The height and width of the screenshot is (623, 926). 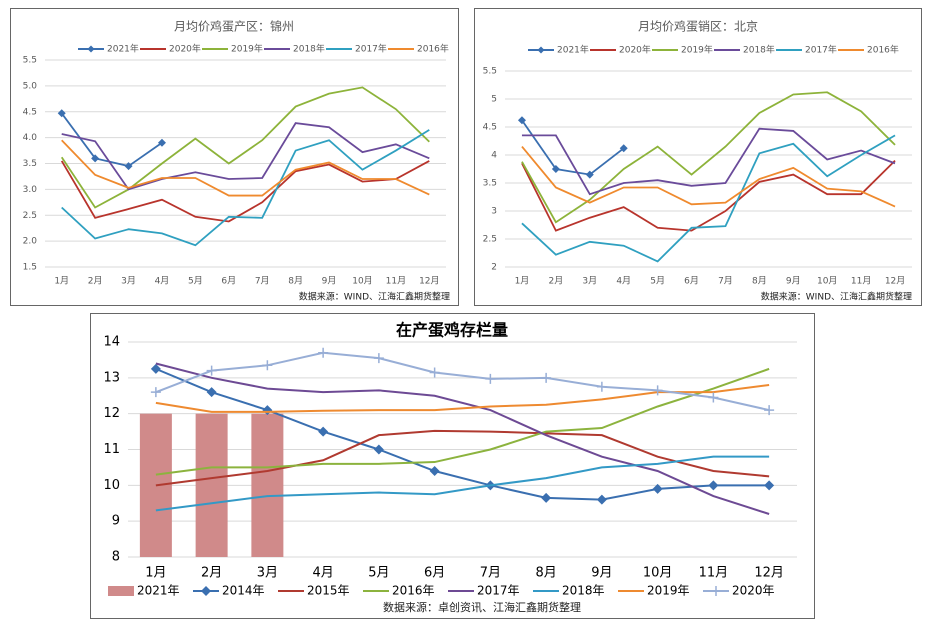 I want to click on y-tick-label: 4, so click(x=494, y=156).